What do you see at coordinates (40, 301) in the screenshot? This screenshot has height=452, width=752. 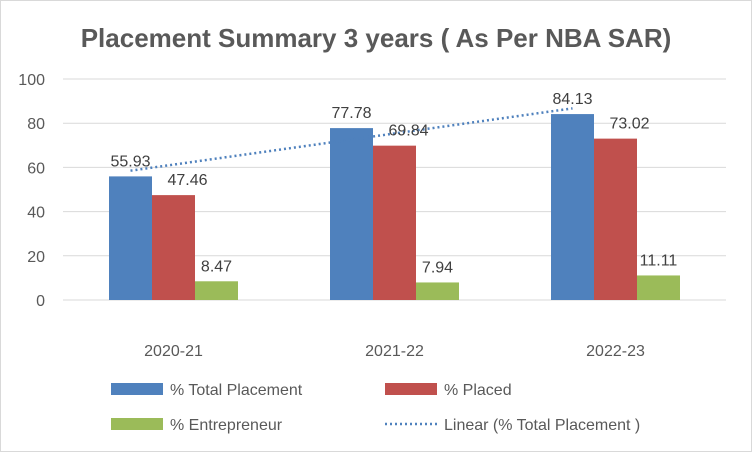 I see `y-tick-label: 0` at bounding box center [40, 301].